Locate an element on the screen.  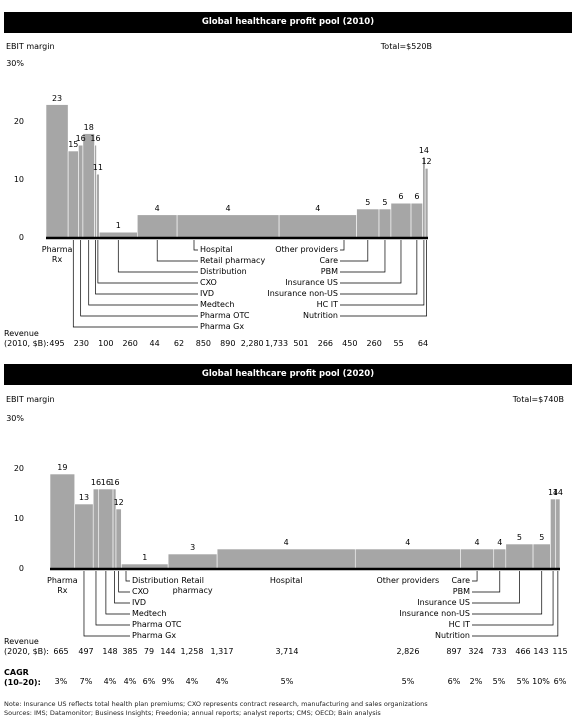
cagr-value: 10% is located at coordinates (541, 681).